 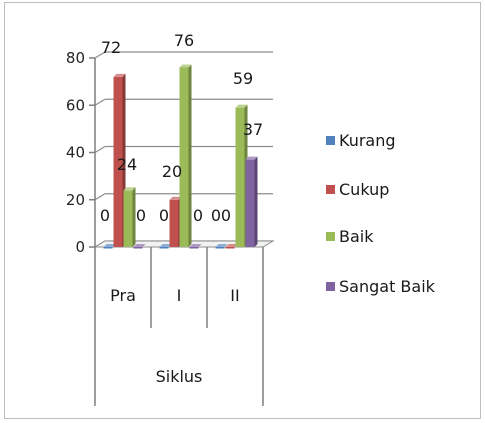 I want to click on y-tick-label: 0, so click(x=80, y=247).